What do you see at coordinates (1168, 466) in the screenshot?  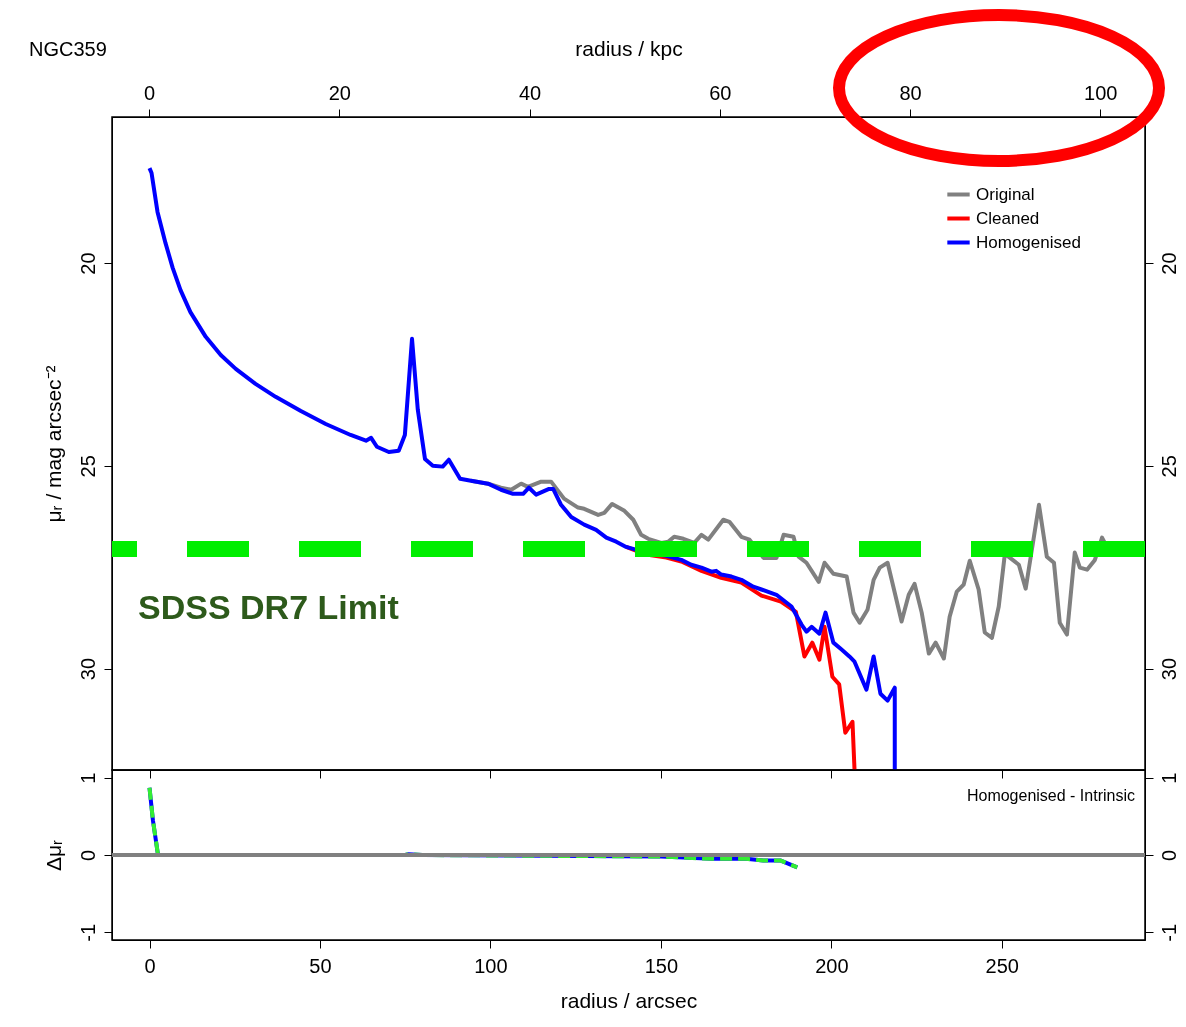 I see `y2-tick-label: 25` at bounding box center [1168, 466].